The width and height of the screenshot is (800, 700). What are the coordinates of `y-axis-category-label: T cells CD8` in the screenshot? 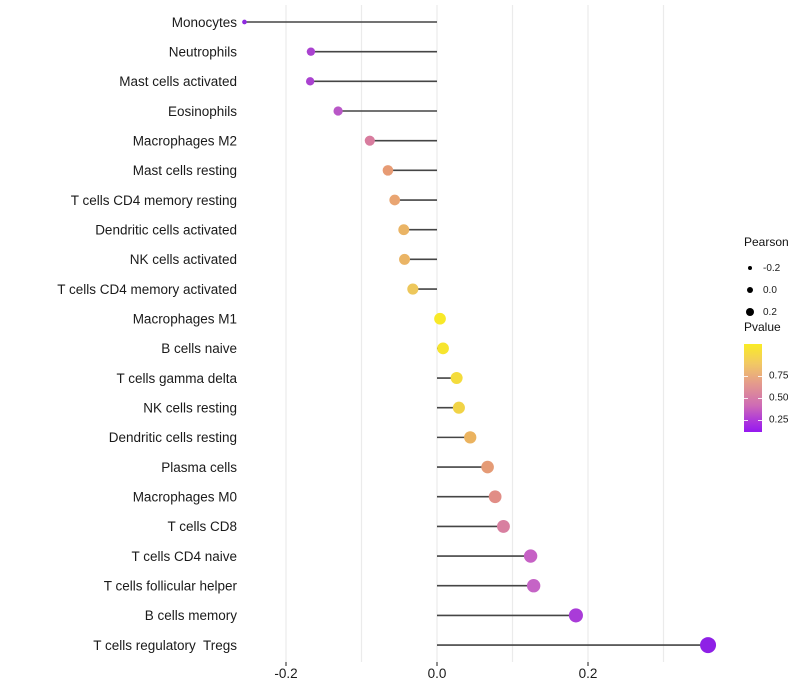 It's located at (202, 526).